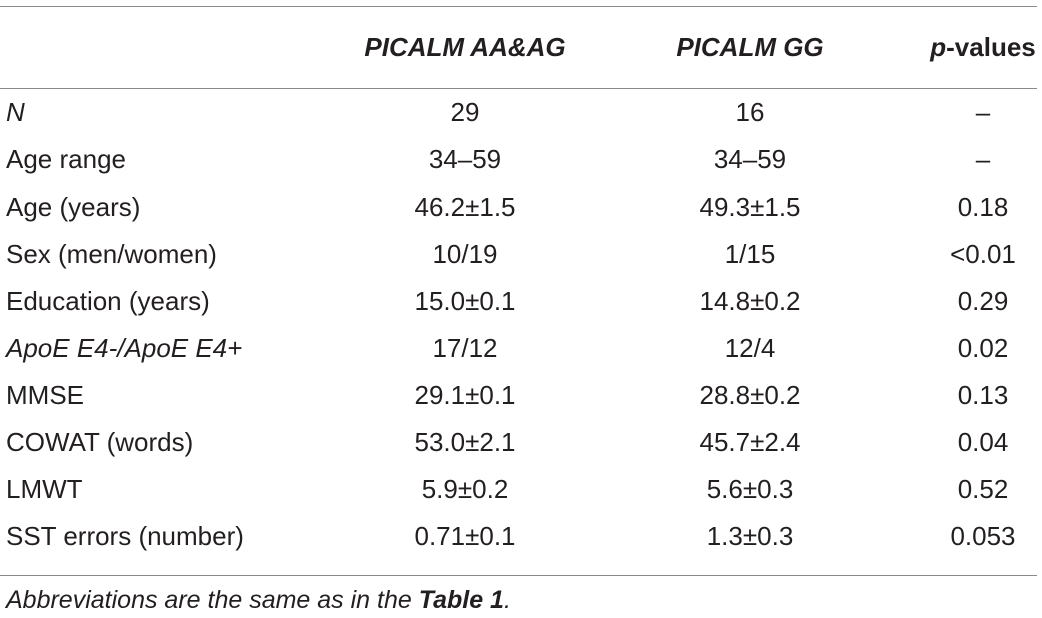 This screenshot has width=1042, height=618. I want to click on table-row: Education (years) 15.0±0.1 14.8±0.2 0.29, so click(518, 301).